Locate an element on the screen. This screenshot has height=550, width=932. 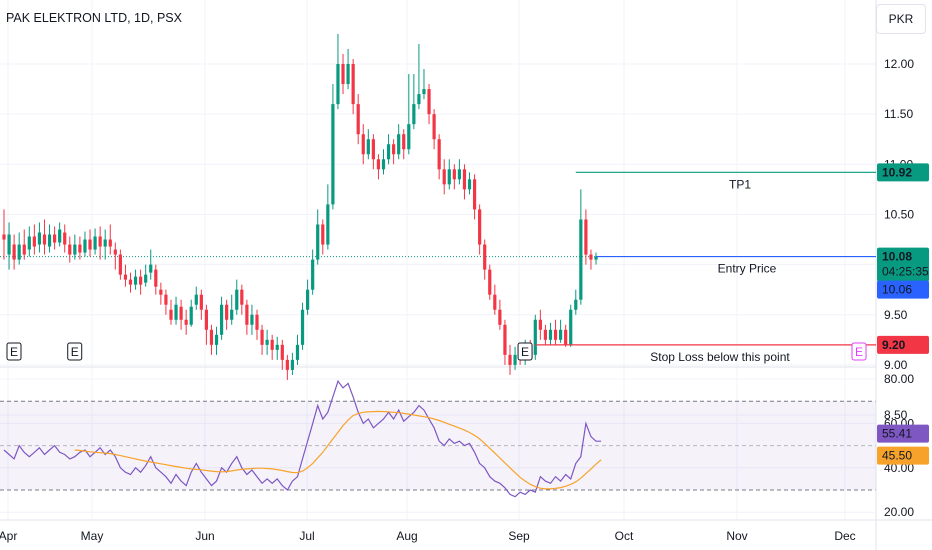
chart-title: PAK ELEKTRON LTD, 1D, PSX is located at coordinates (94, 18).